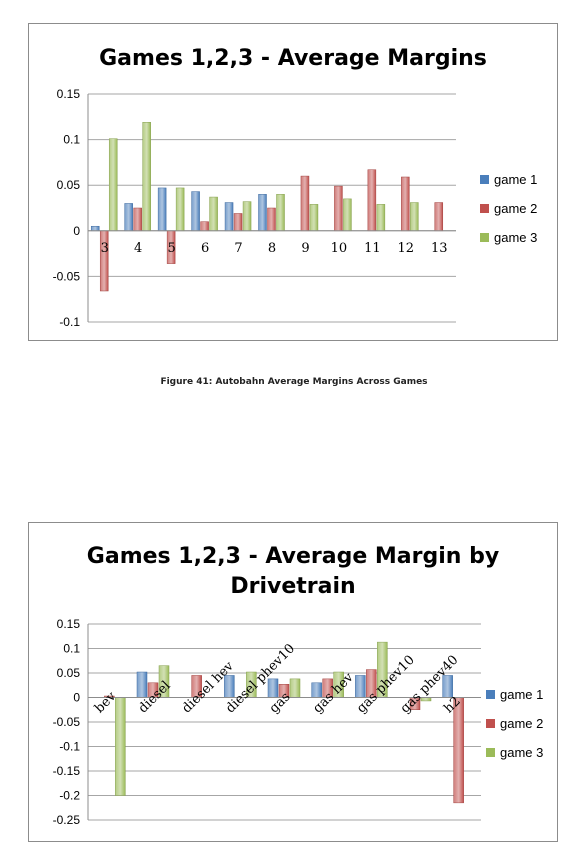  I want to click on x-category-label: 13, so click(439, 248).